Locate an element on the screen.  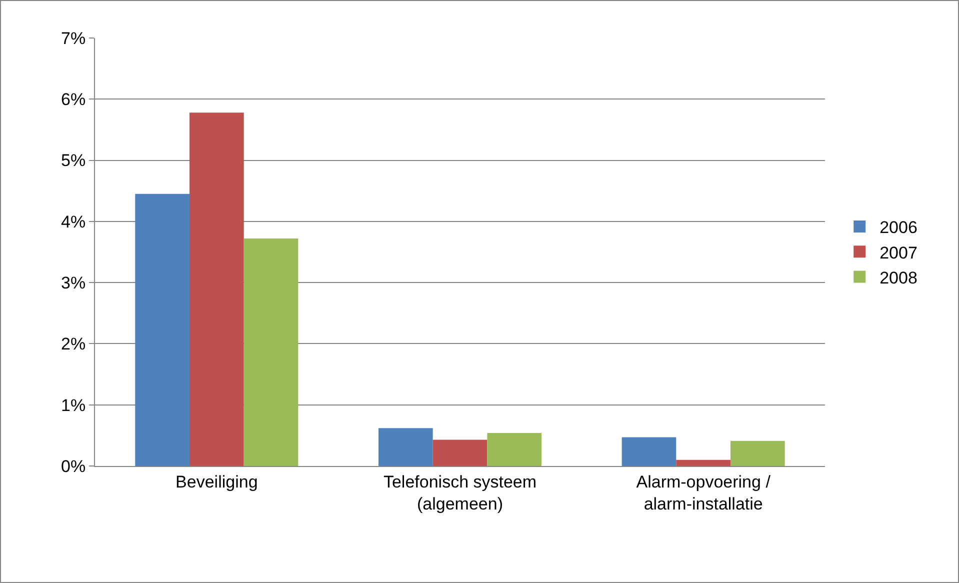
y-tick-label: 6% is located at coordinates (73, 100).